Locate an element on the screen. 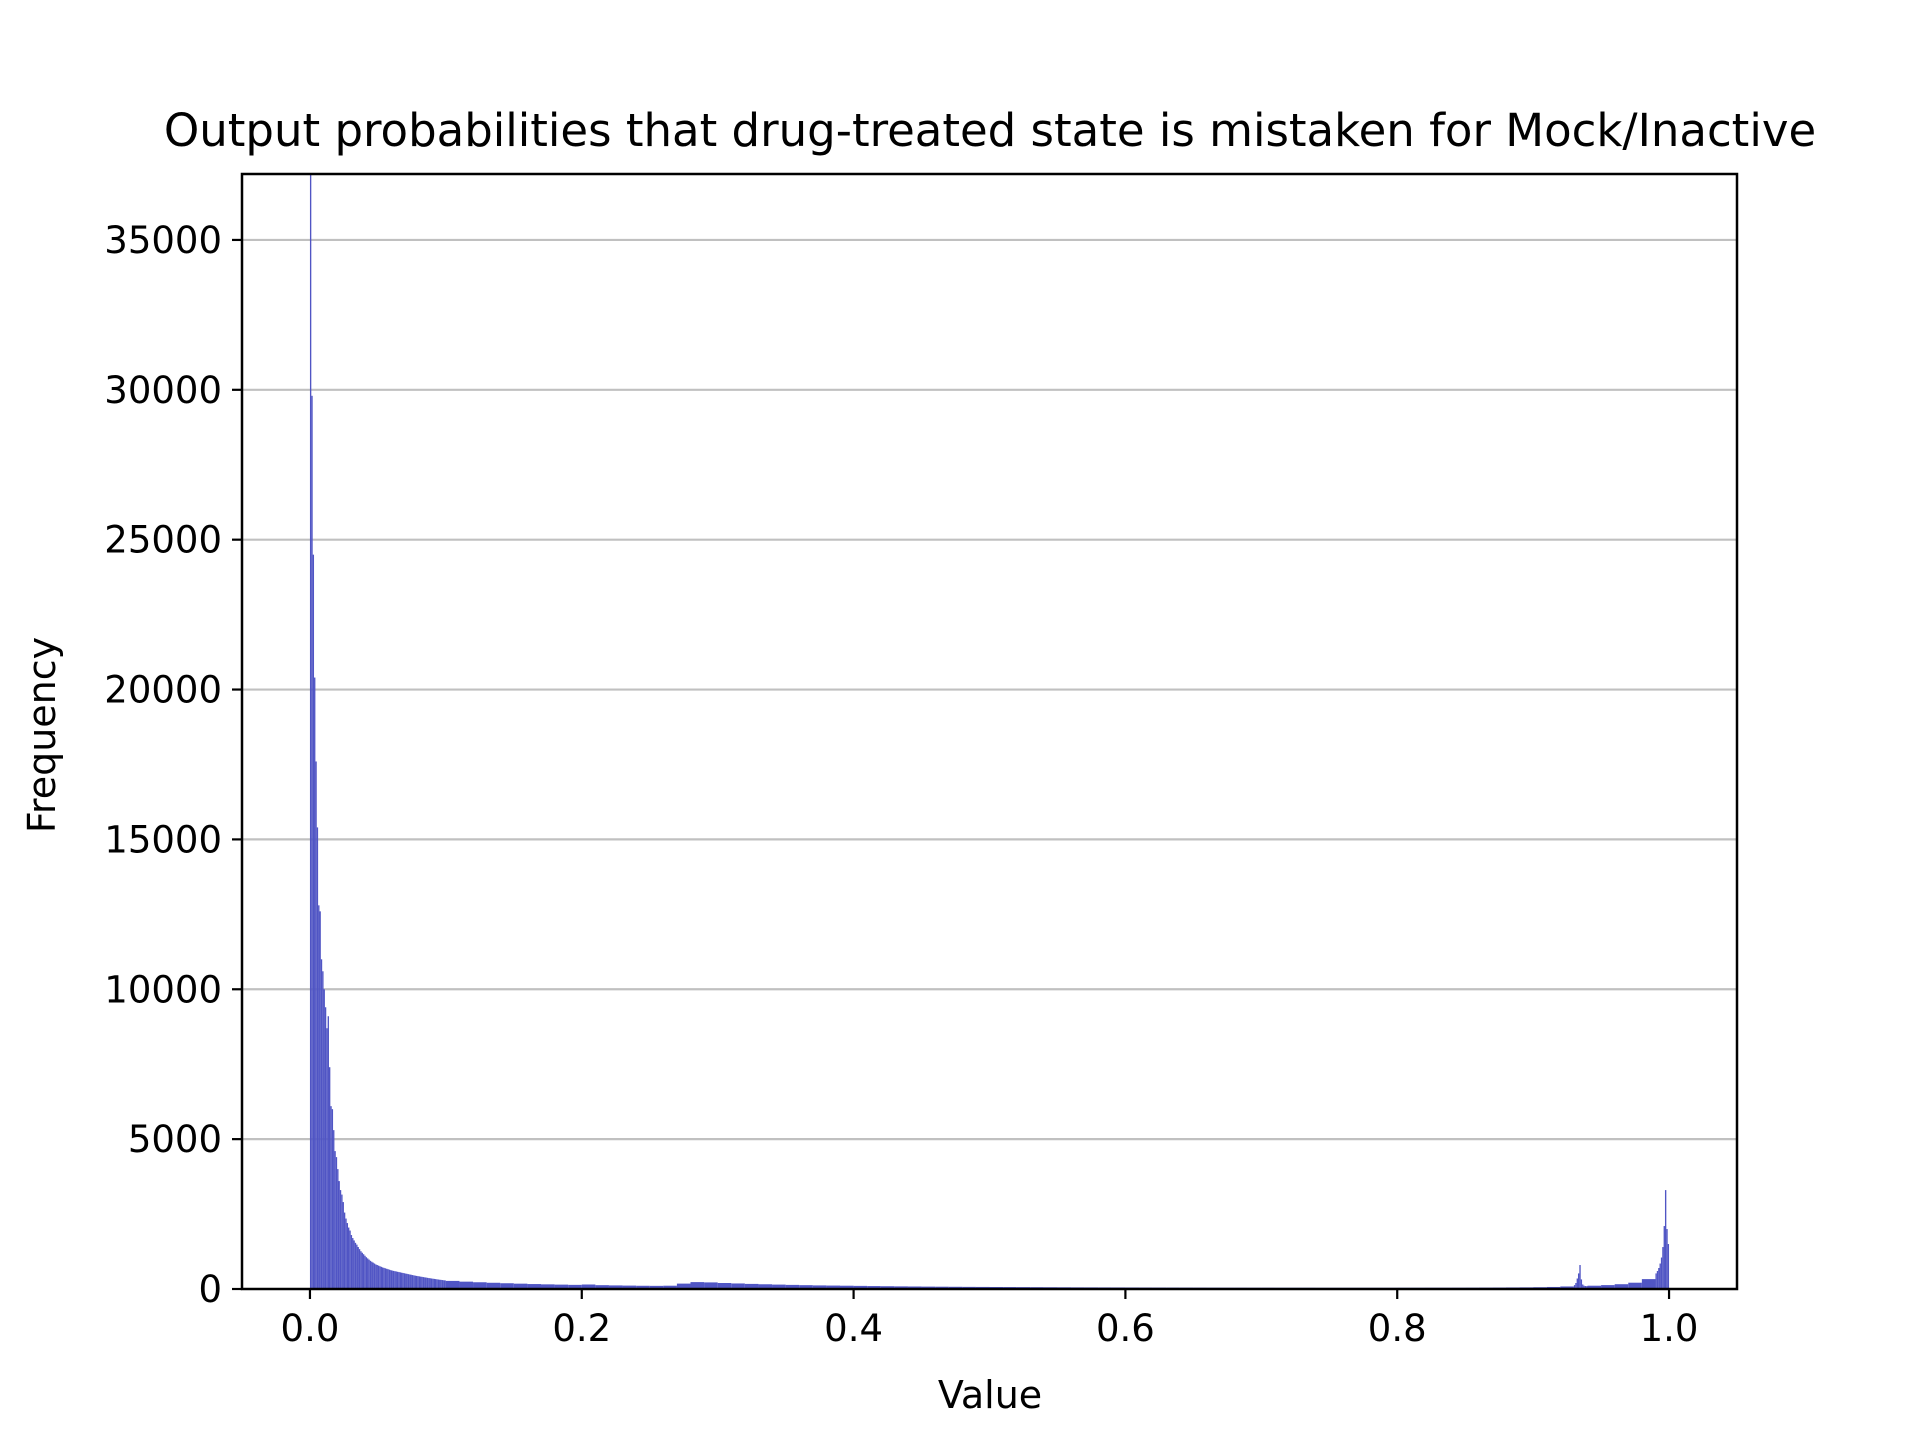 This screenshot has height=1440, width=1920. y-tick-label: 0 is located at coordinates (210, 1289).